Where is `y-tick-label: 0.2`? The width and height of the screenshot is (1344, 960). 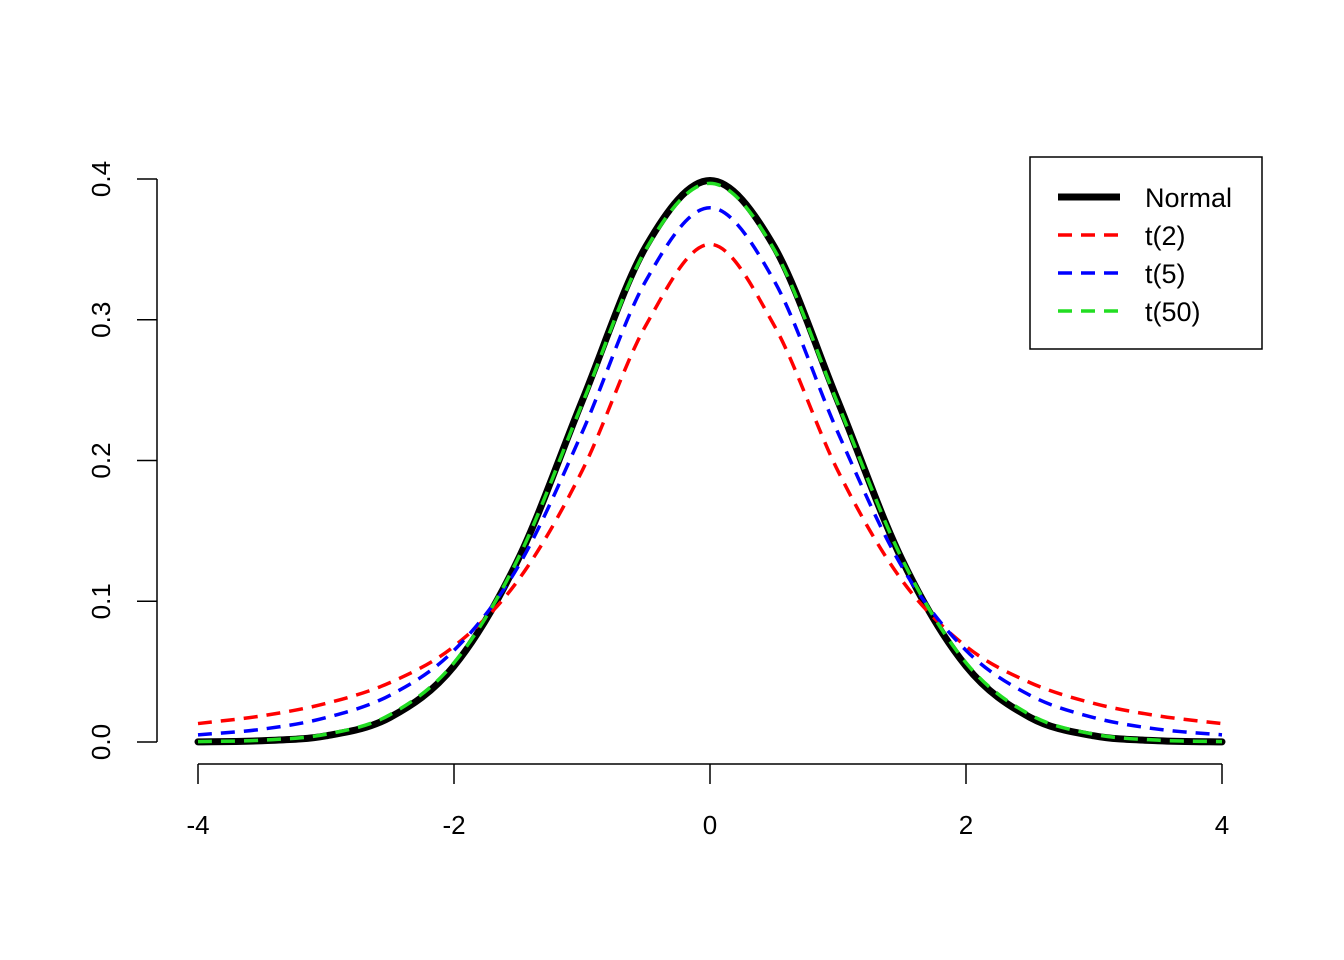 y-tick-label: 0.2 is located at coordinates (101, 460).